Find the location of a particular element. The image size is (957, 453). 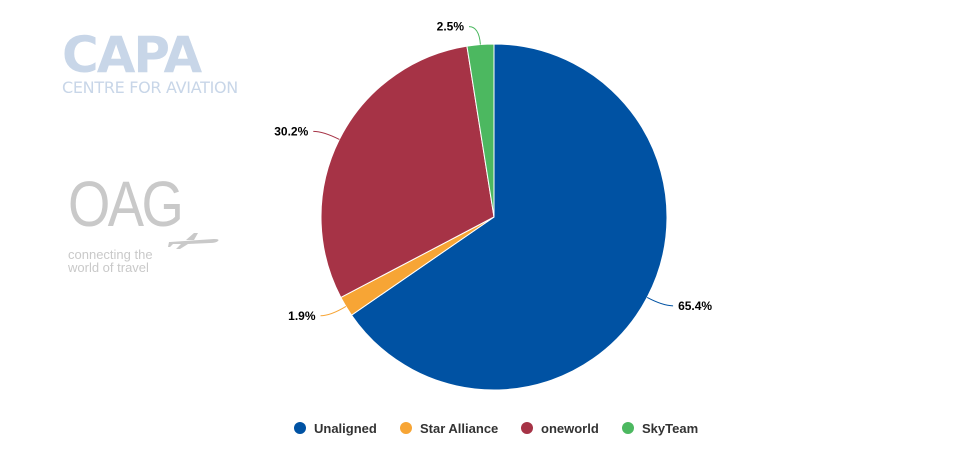

legend-item-unaligned: Unaligned is located at coordinates (335, 428).